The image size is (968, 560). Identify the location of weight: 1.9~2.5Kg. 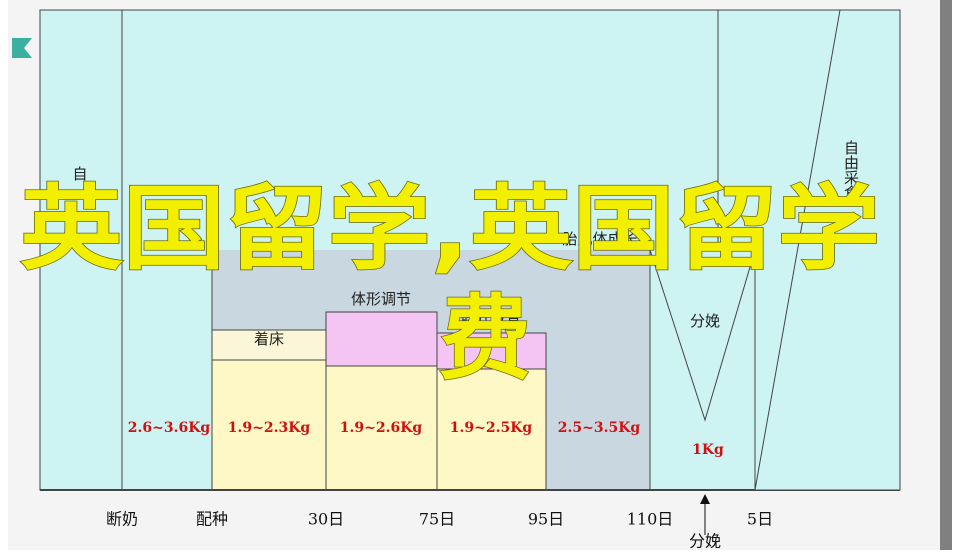
(491, 428).